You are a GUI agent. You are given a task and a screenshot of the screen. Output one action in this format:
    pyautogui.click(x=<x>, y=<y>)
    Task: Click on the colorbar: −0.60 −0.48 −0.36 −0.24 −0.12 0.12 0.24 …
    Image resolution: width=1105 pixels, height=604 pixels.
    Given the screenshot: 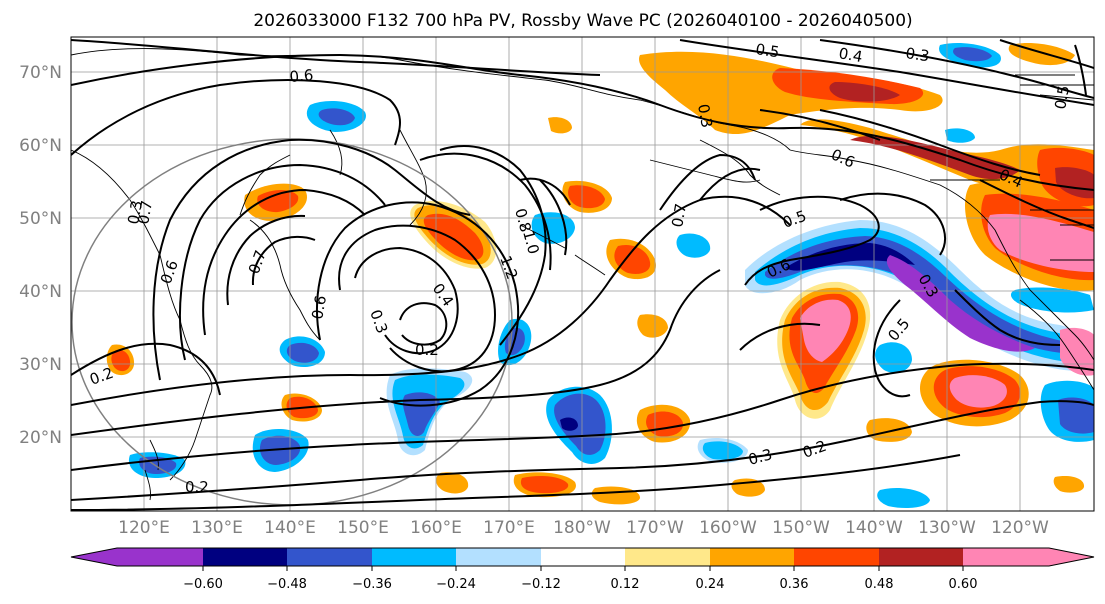 What is the action you would take?
    pyautogui.click(x=582, y=569)
    